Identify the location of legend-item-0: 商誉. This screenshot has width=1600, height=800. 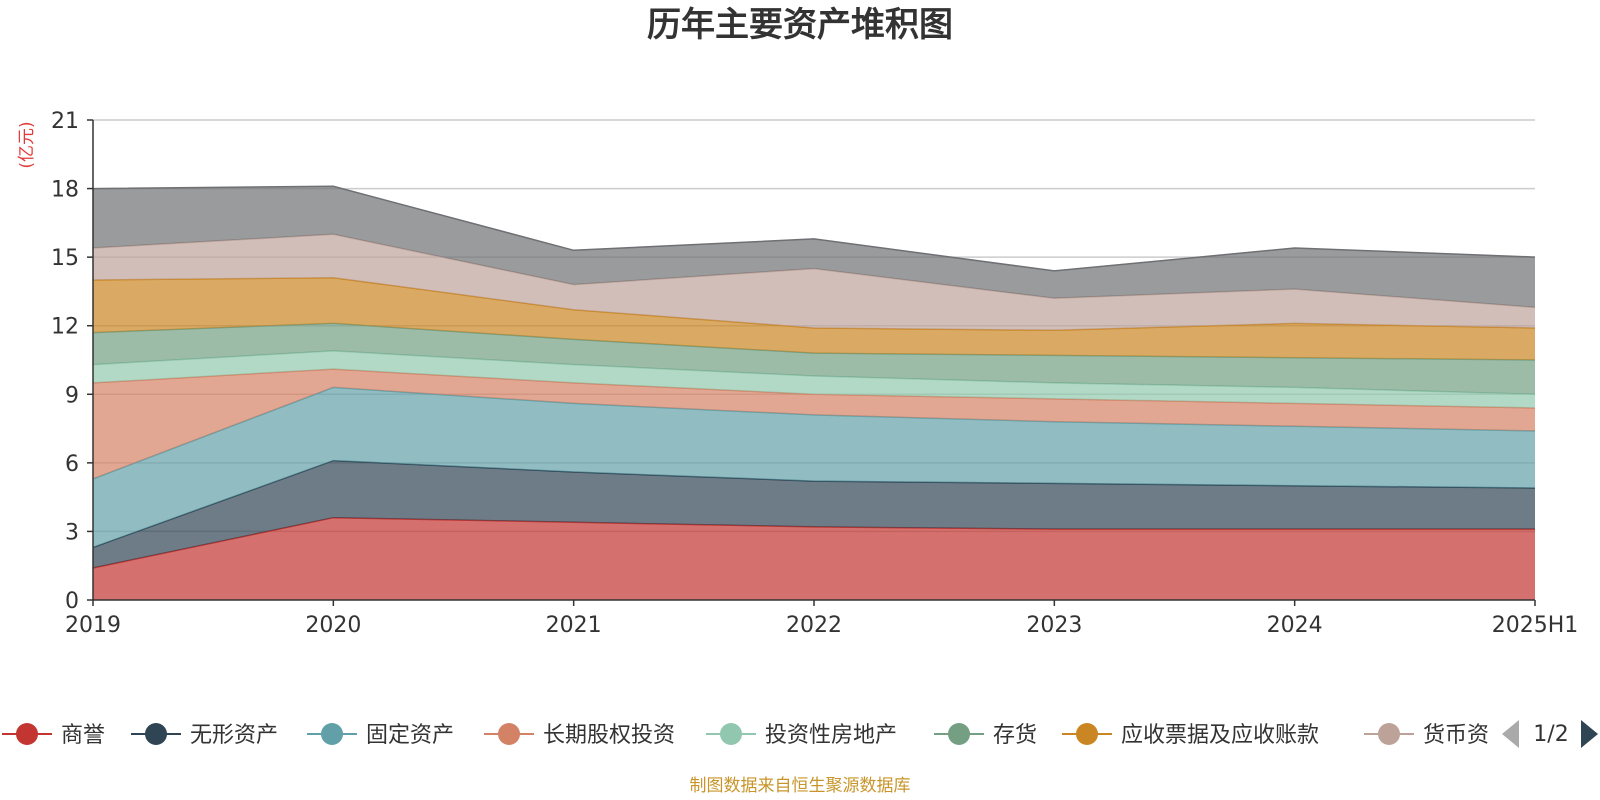
(53, 735).